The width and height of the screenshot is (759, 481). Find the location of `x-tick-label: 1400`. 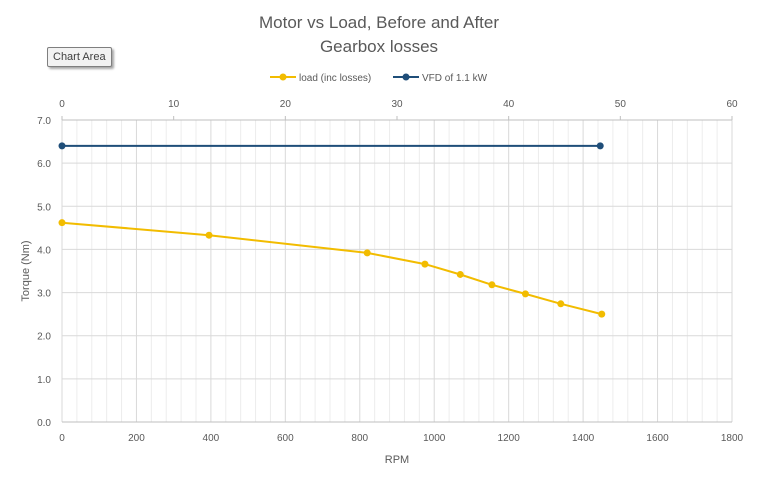

x-tick-label: 1400 is located at coordinates (583, 438).